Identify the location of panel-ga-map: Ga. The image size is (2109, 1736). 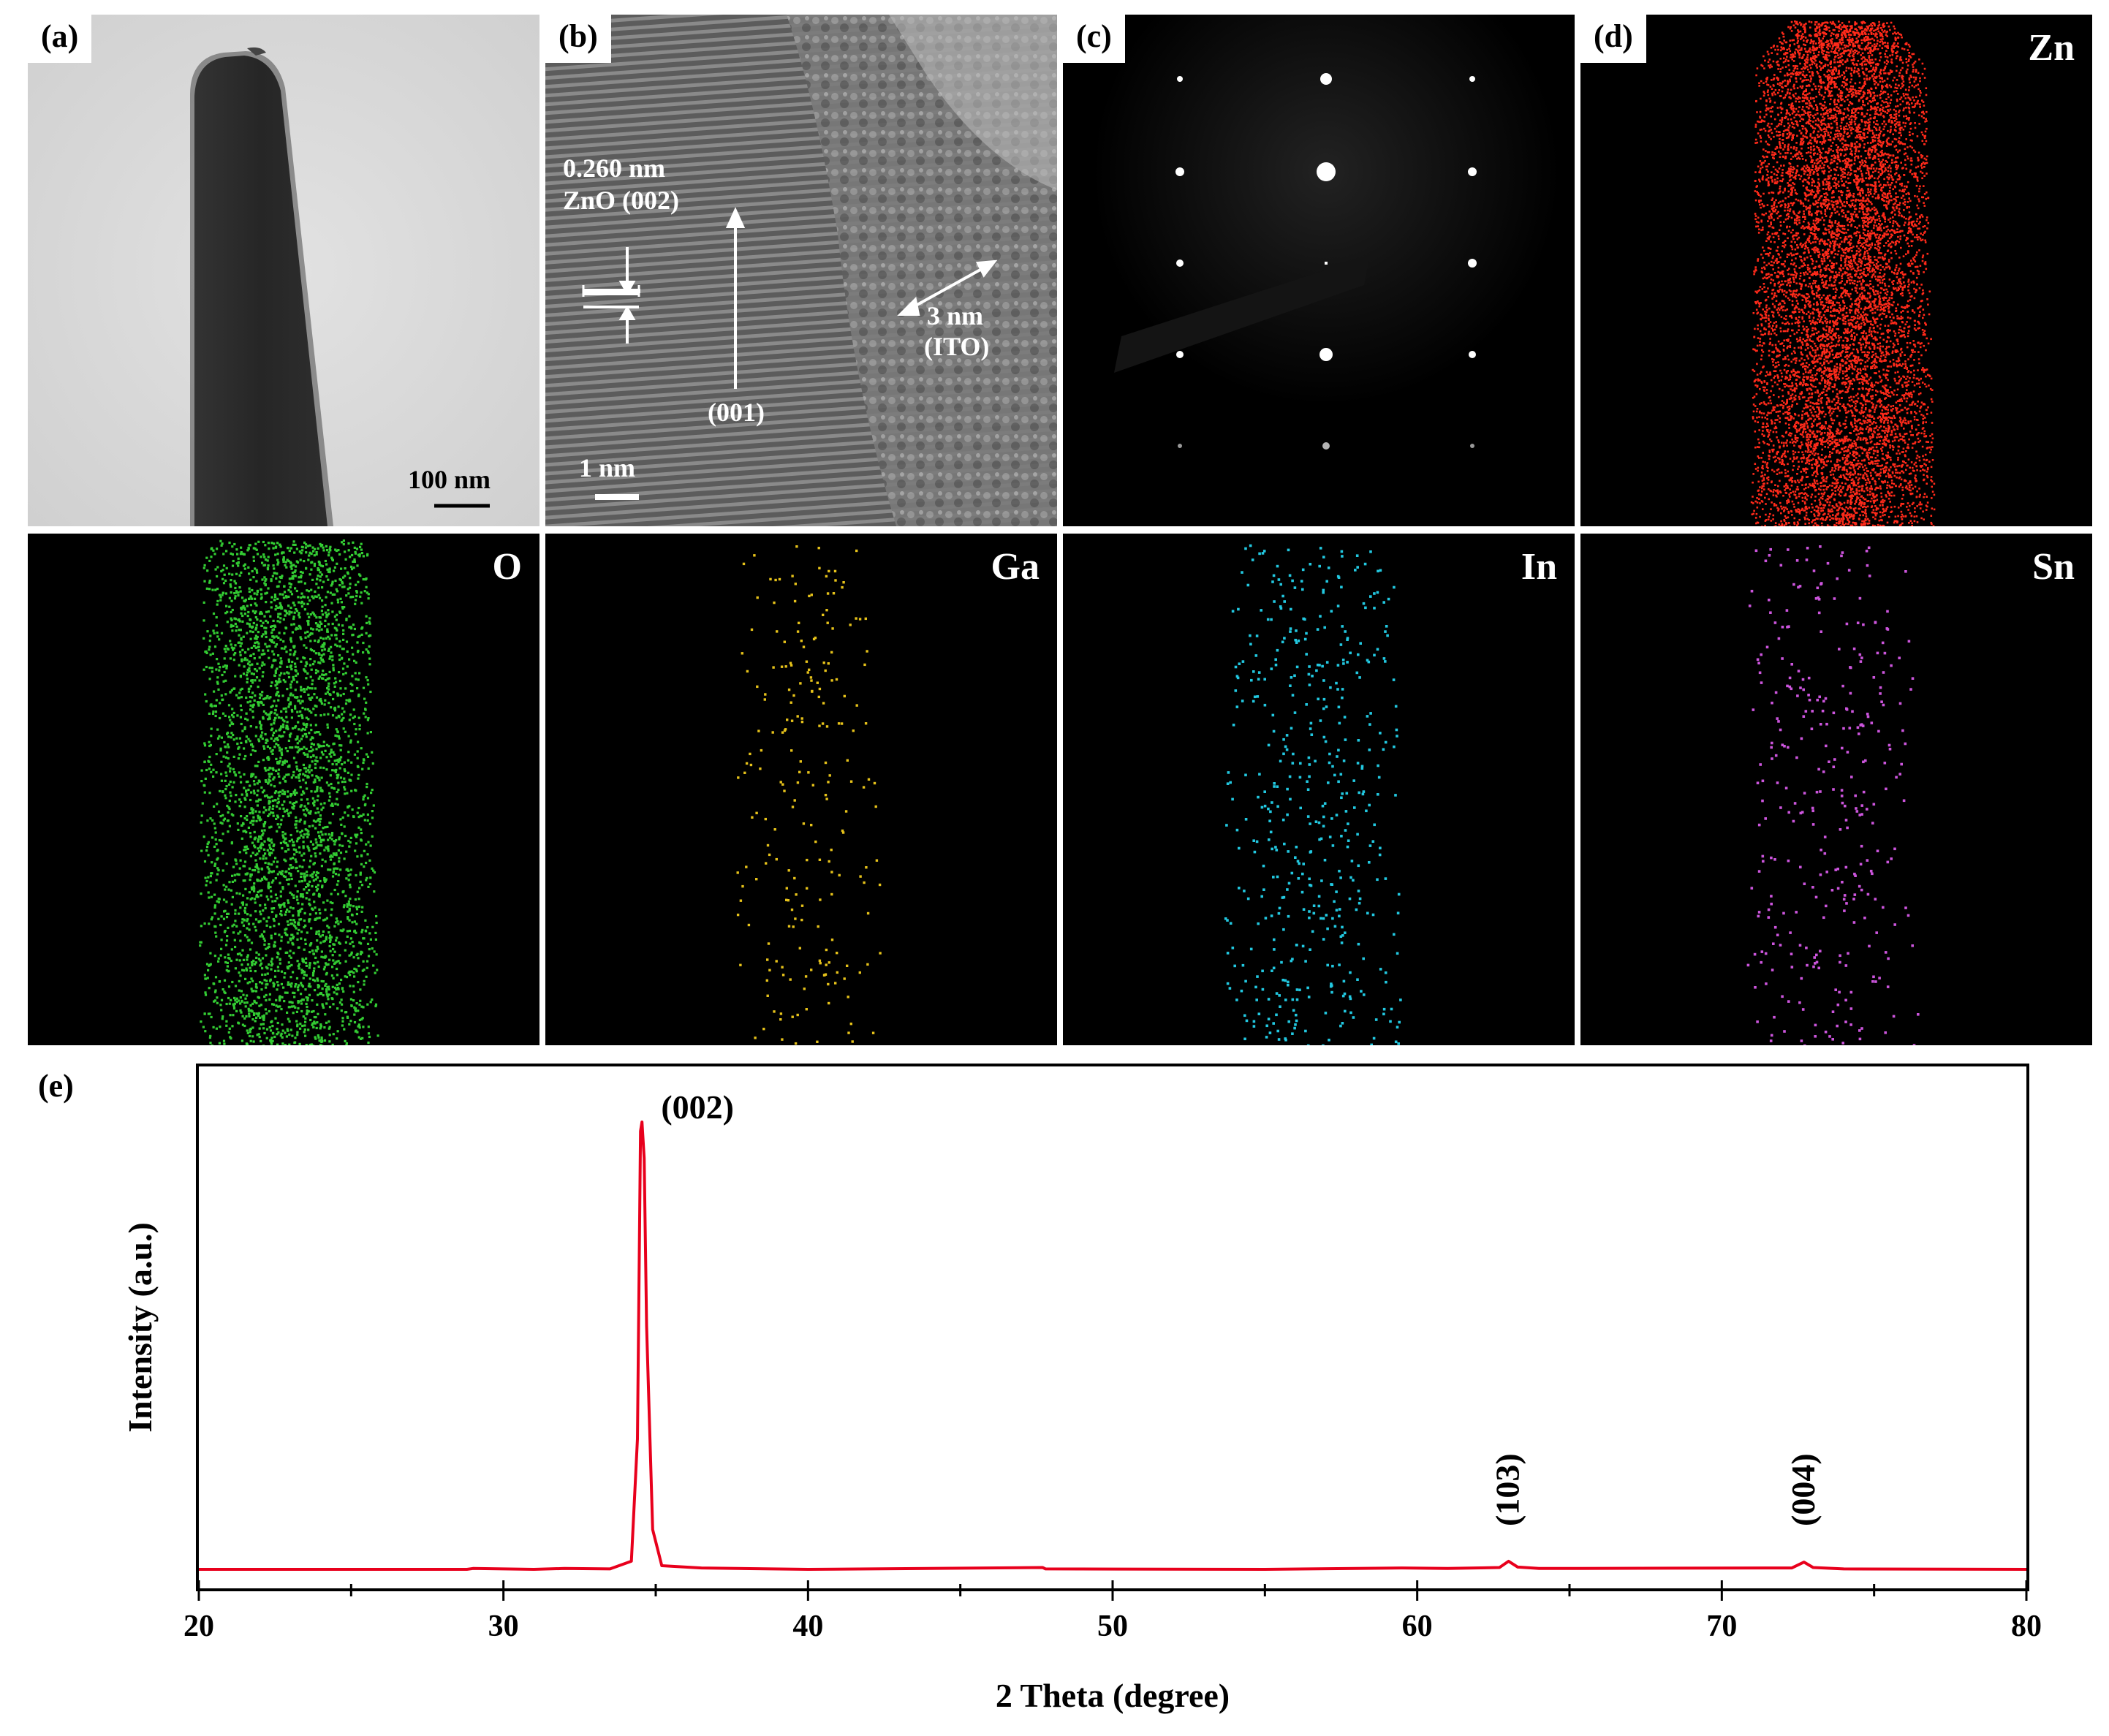
(801, 790).